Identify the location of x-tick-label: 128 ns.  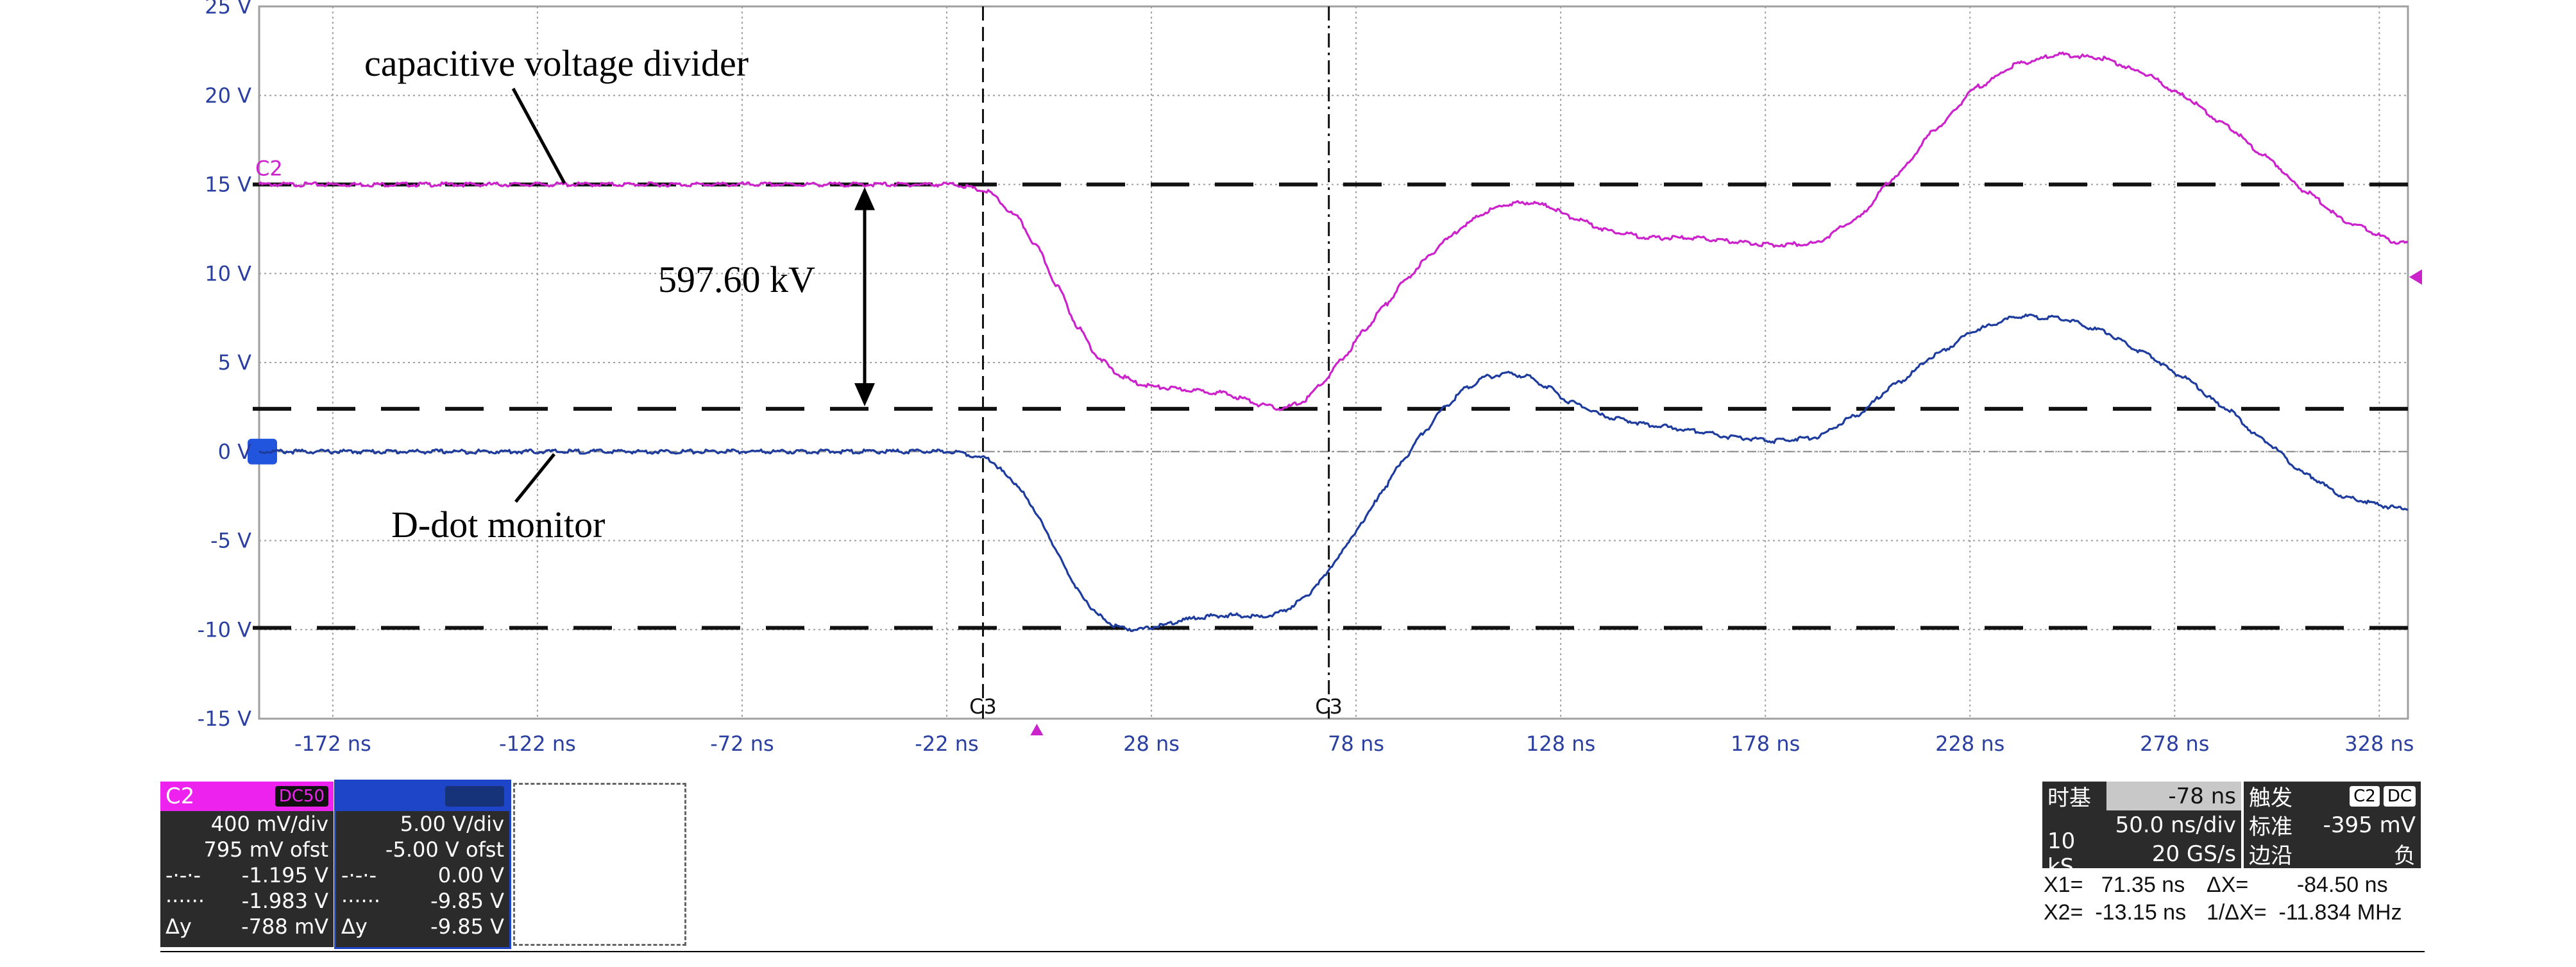
(1560, 744).